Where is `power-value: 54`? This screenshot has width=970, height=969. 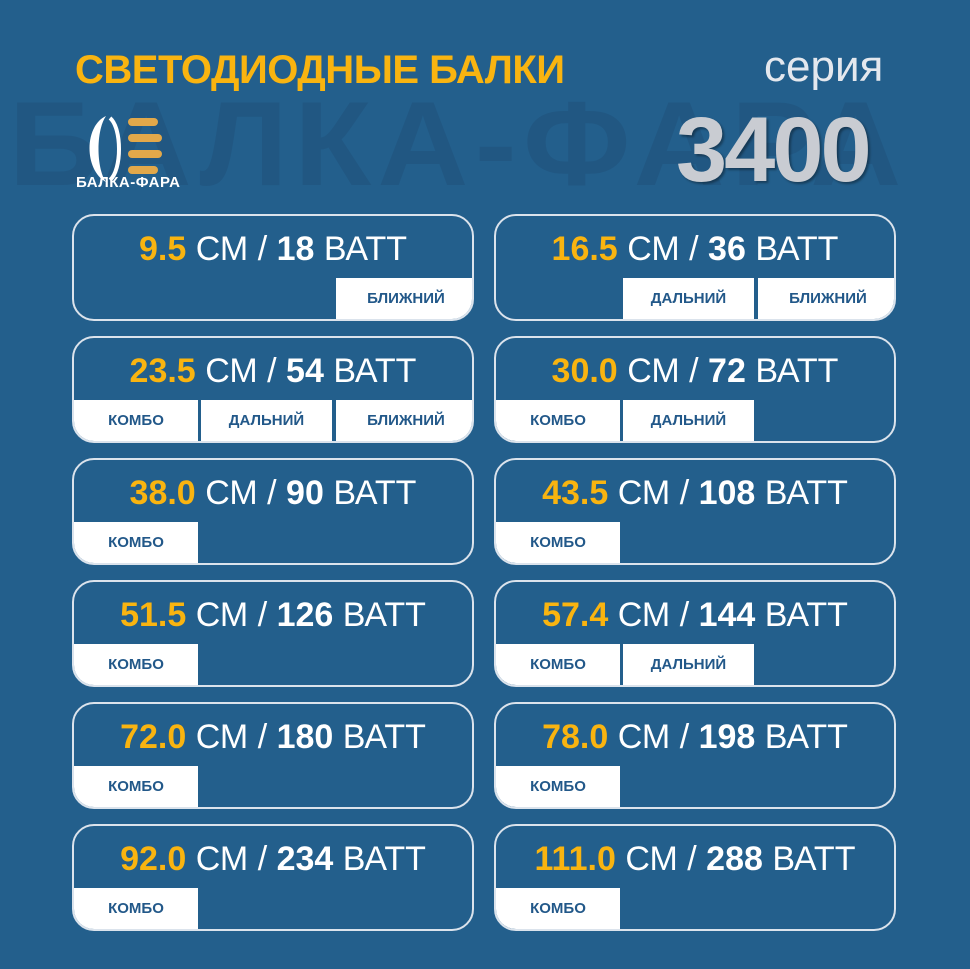
power-value: 54 is located at coordinates (305, 371).